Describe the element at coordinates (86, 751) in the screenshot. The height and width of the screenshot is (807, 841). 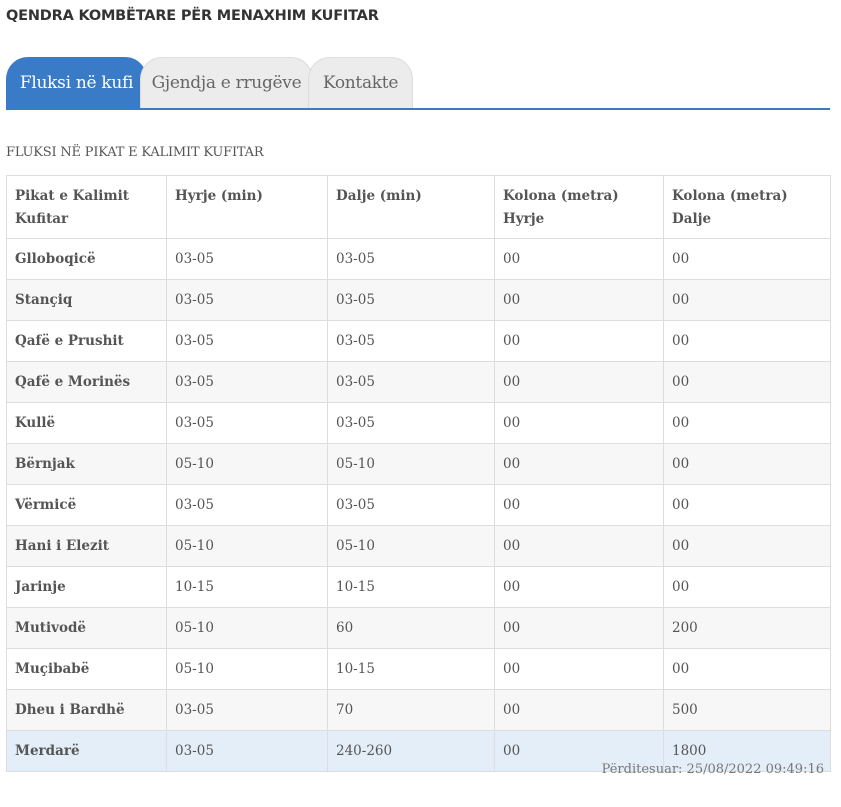
I see `crossing-point-cell: Merdarë` at that location.